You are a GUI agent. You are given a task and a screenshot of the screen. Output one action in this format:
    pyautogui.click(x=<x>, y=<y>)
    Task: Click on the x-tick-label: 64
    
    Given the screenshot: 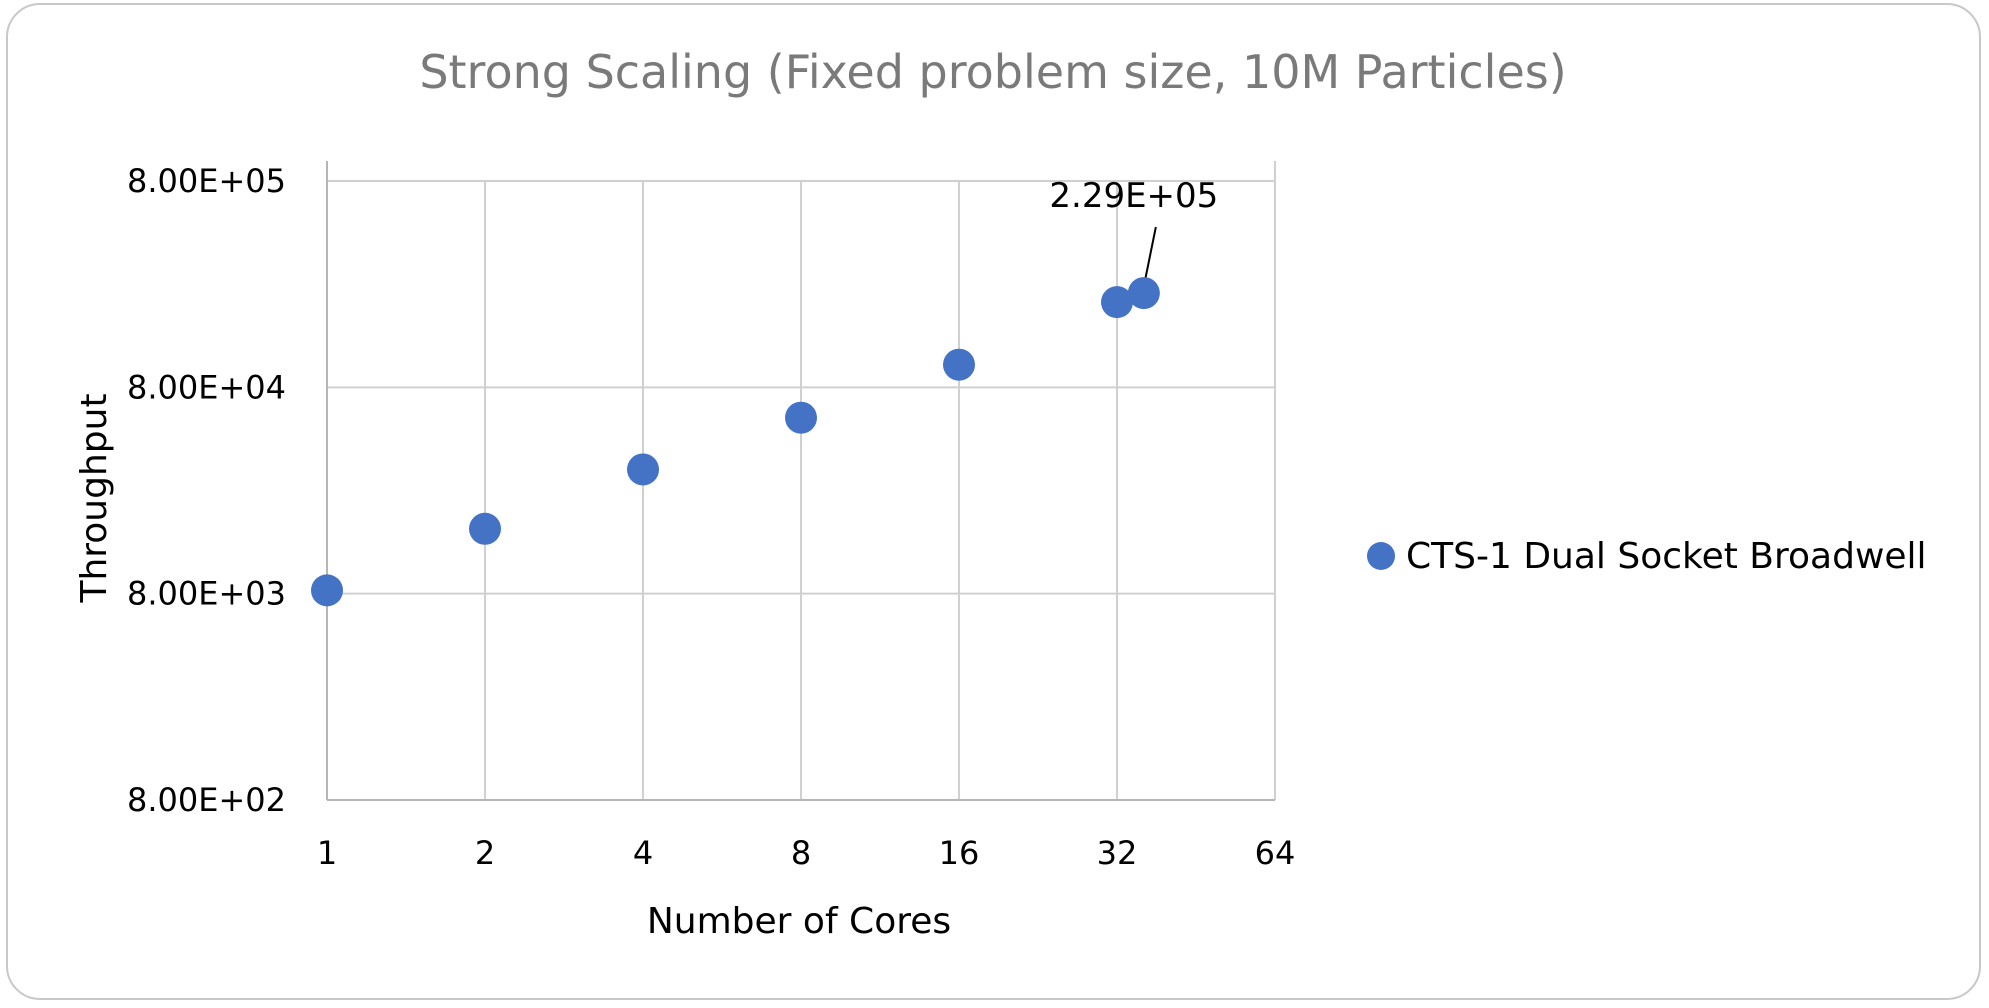 What is the action you would take?
    pyautogui.click(x=1275, y=853)
    